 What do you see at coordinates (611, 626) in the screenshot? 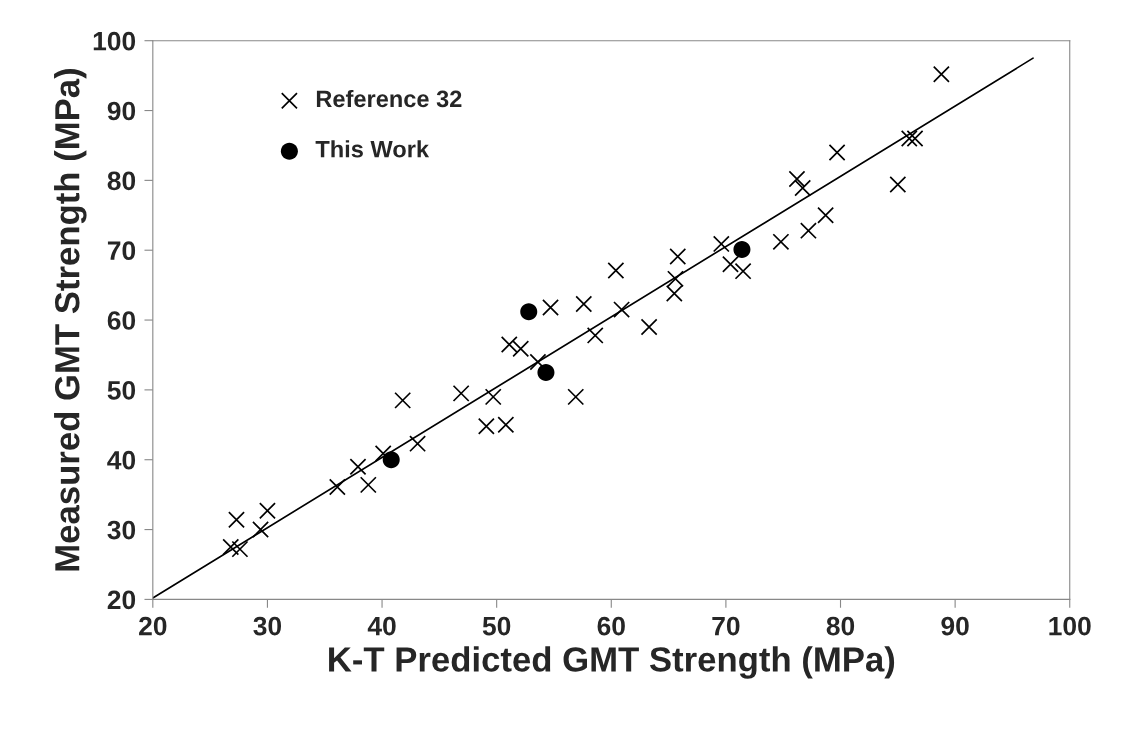
I see `x-tick-label: 60` at bounding box center [611, 626].